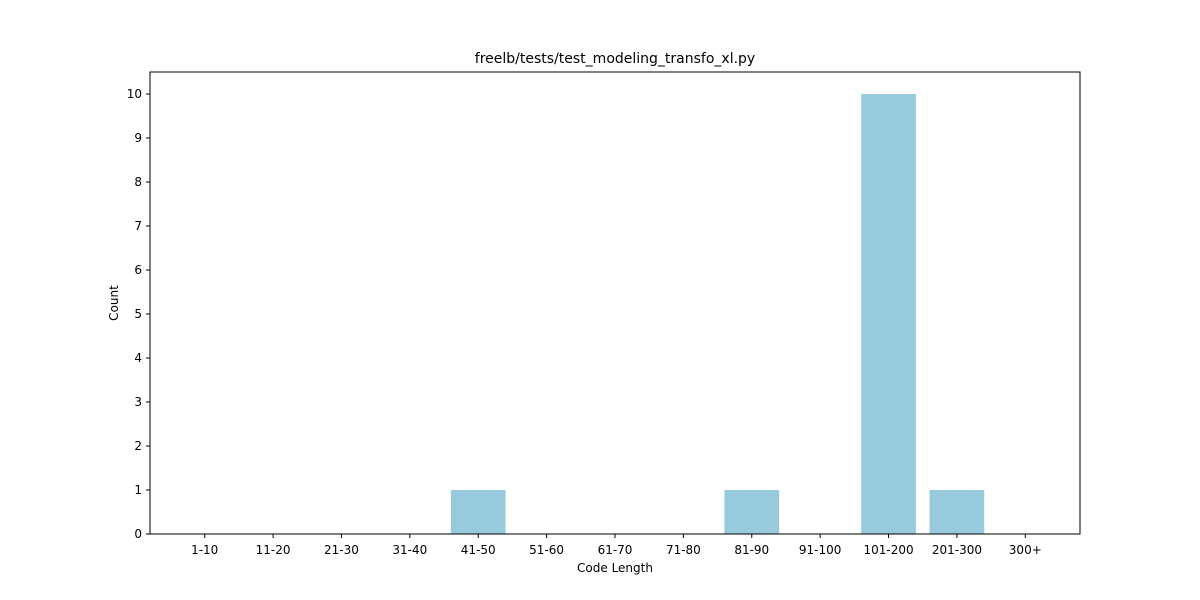 The image size is (1200, 600). Describe the element at coordinates (957, 550) in the screenshot. I see `x-tick-label: 201-300` at that location.